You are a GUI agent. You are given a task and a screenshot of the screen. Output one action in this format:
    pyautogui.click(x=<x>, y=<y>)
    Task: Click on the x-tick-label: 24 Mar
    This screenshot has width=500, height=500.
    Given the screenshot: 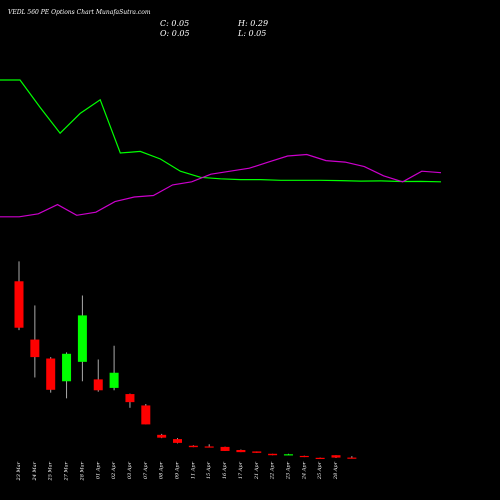 What is the action you would take?
    pyautogui.click(x=35, y=471)
    